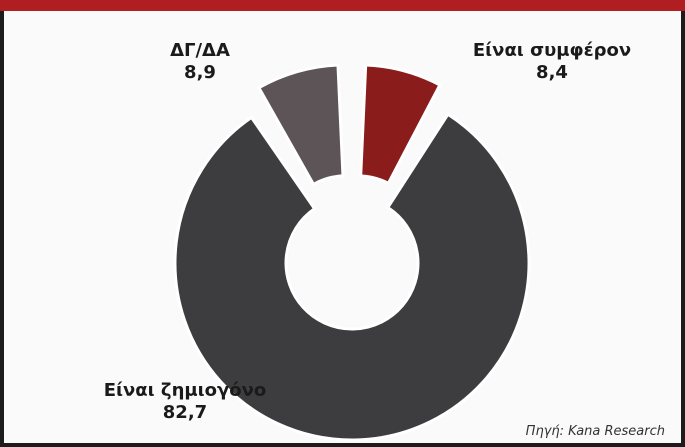 Image resolution: width=685 pixels, height=447 pixels. I want to click on slice-label-symferon-name: Είναι συμφέρον, so click(552, 50).